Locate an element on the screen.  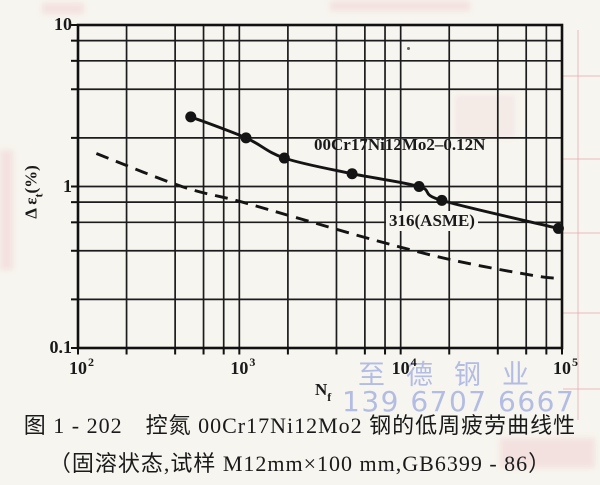
figure-caption-line2: （固溶状态,试样 M12mm×100 mm,GB6399 - 86） is located at coordinates (300, 463).